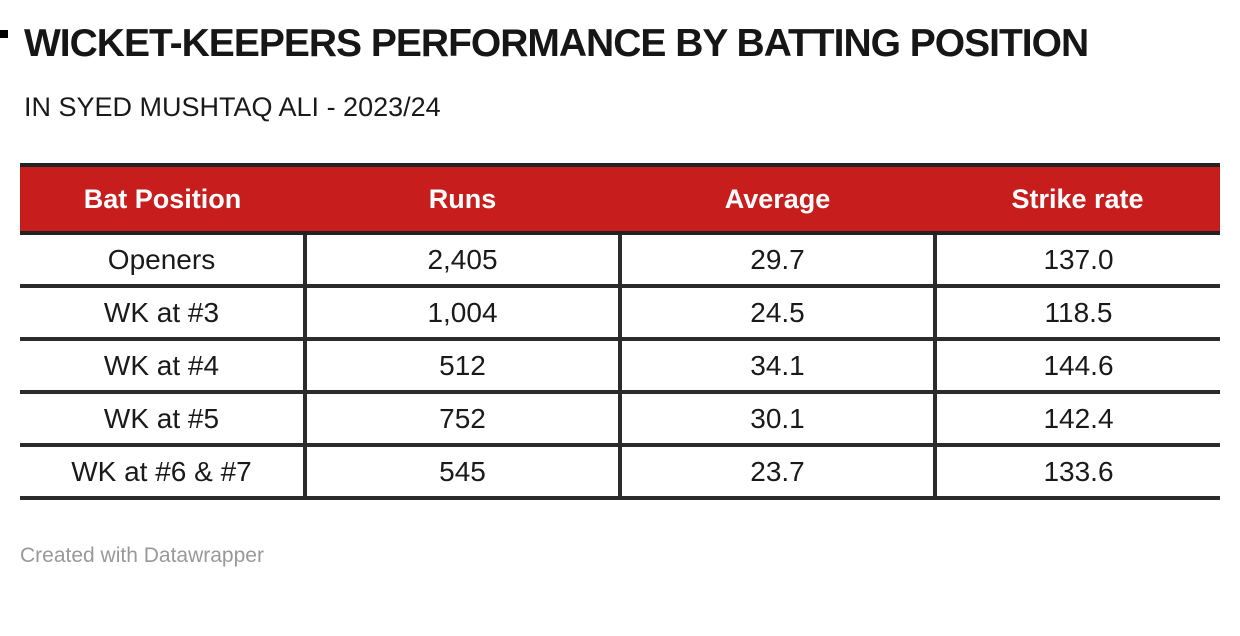 The width and height of the screenshot is (1240, 636). I want to click on cell-strike-rate: 137.0, so click(1076, 260).